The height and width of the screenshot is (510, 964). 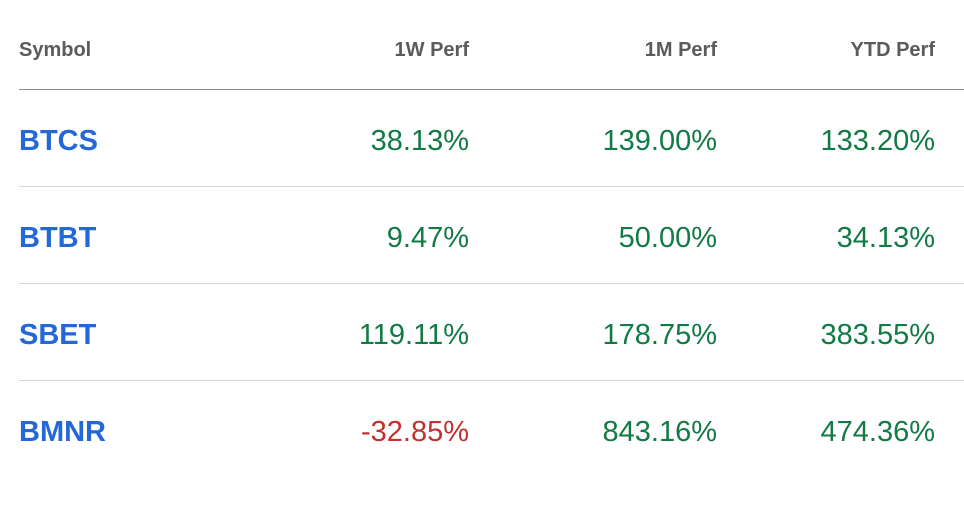 I want to click on perf-ytd-value: 34.13%, so click(x=885, y=238).